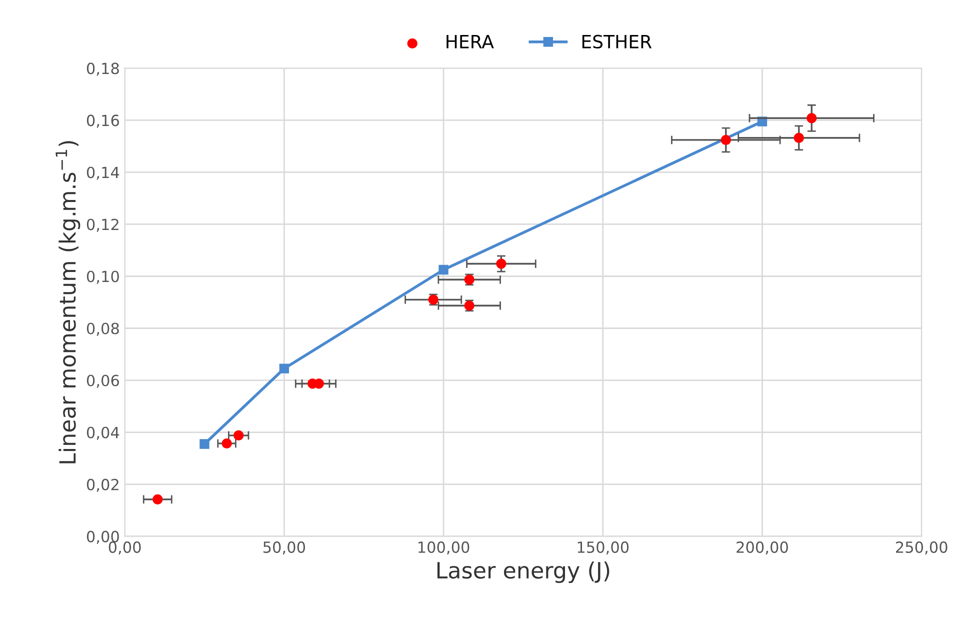 This screenshot has width=960, height=620. What do you see at coordinates (102, 485) in the screenshot?
I see `y-tick-label: 0,02` at bounding box center [102, 485].